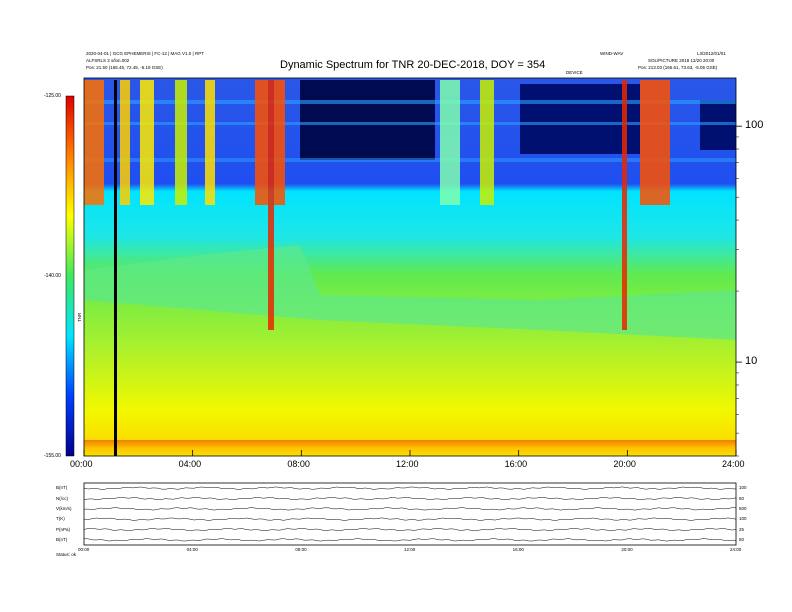  I want to click on panel-scale-label: 500, so click(743, 508).